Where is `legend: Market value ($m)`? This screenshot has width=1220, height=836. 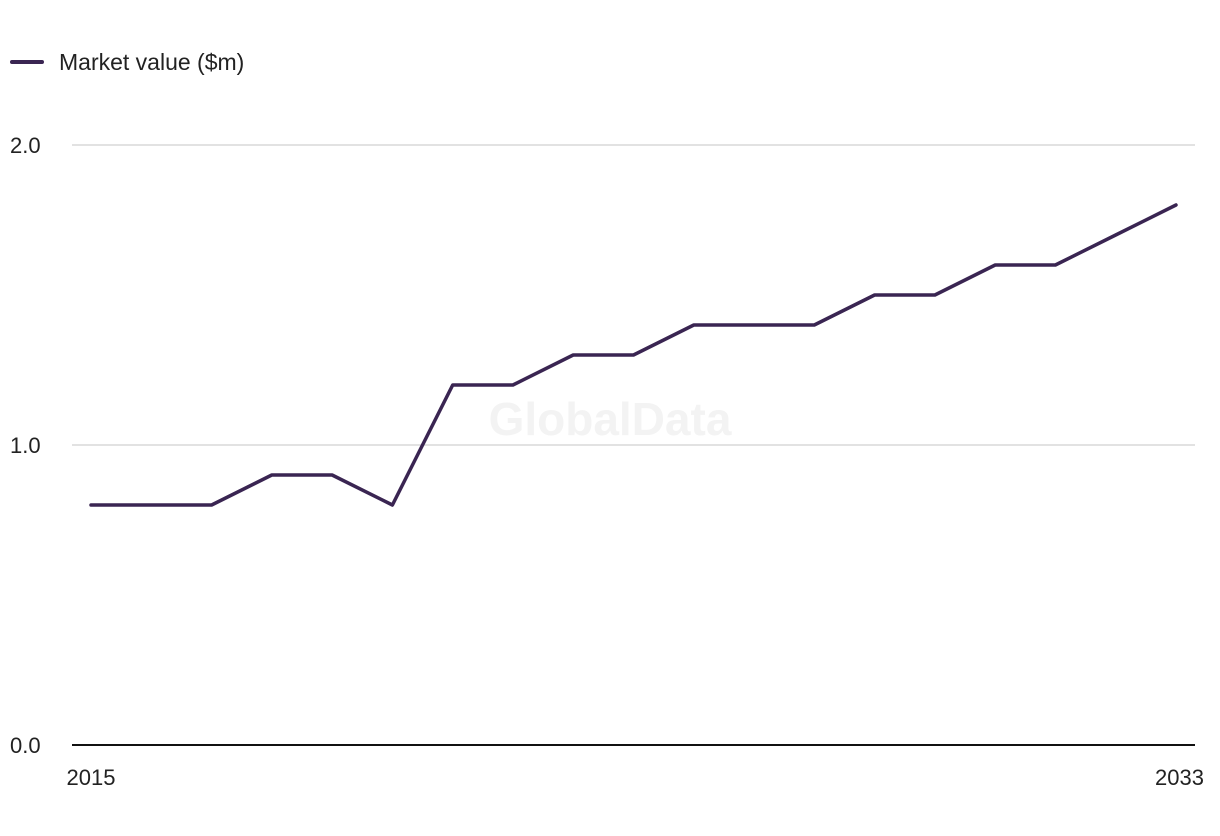
legend: Market value ($m) is located at coordinates (127, 62).